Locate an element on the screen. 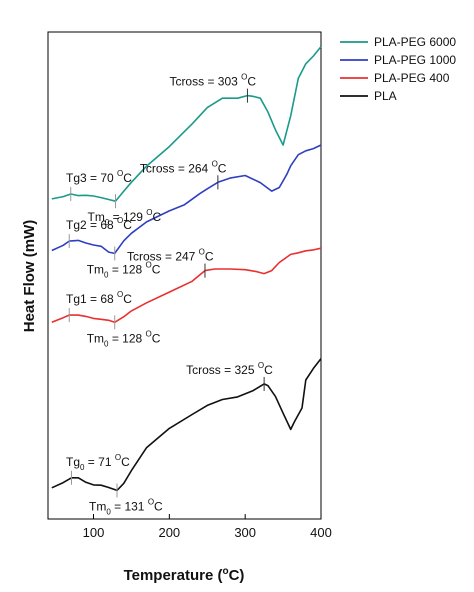  y-axis-title: Heat Flow (mW) is located at coordinates (29, 276).